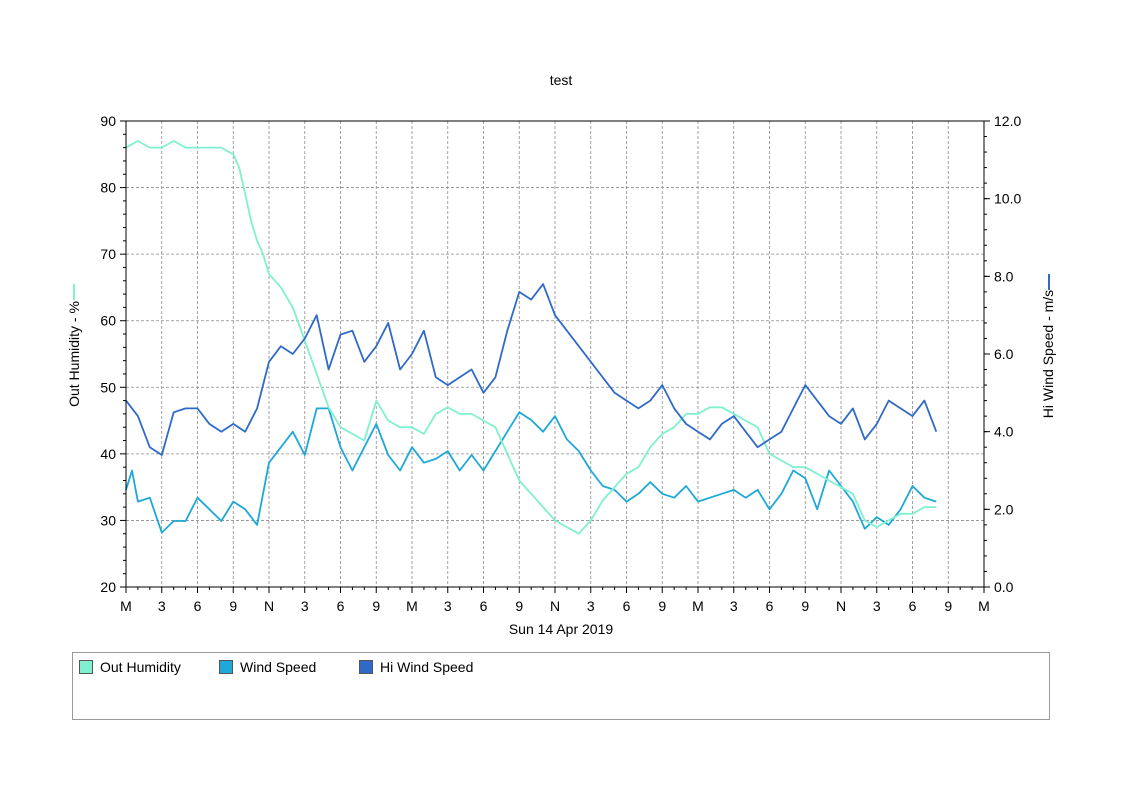 The height and width of the screenshot is (794, 1123). Describe the element at coordinates (531, 470) in the screenshot. I see `series-line-wind-speed` at that location.